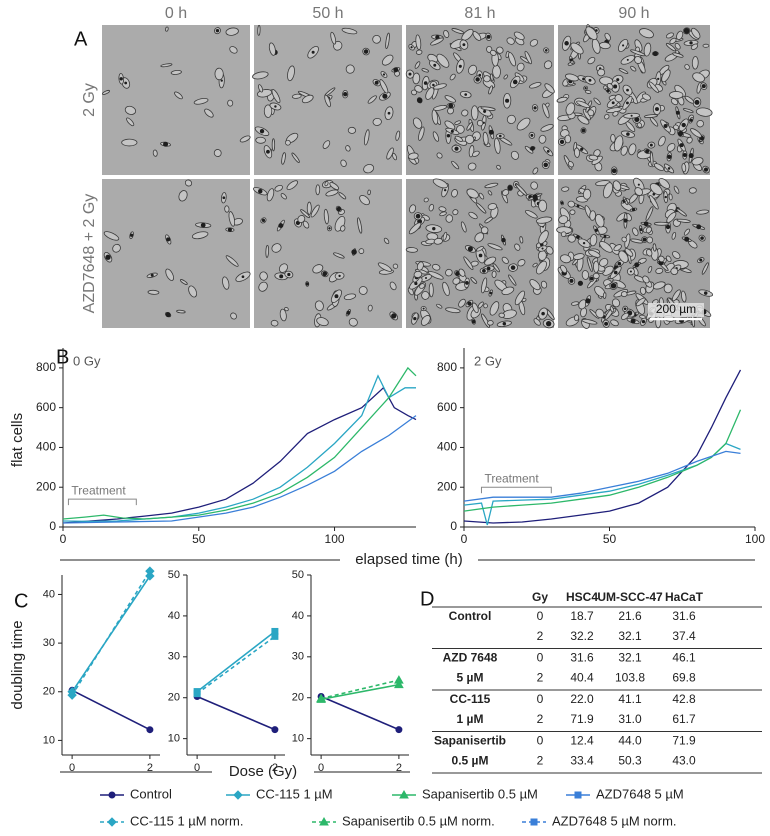 This screenshot has height=836, width=770. Describe the element at coordinates (335, 539) in the screenshot. I see `x-tick-label: 100` at that location.